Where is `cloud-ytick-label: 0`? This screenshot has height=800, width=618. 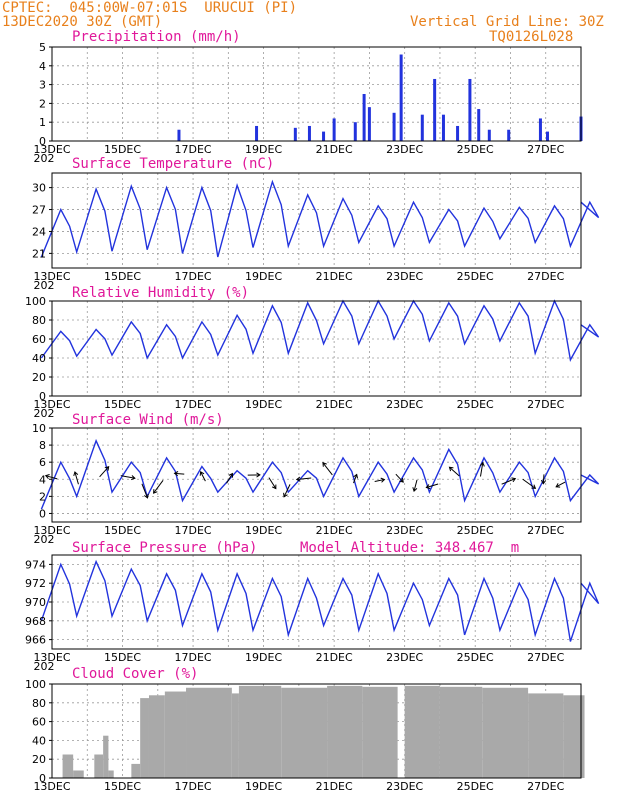
cloud-ytick-label: 0 is located at coordinates (42, 778).